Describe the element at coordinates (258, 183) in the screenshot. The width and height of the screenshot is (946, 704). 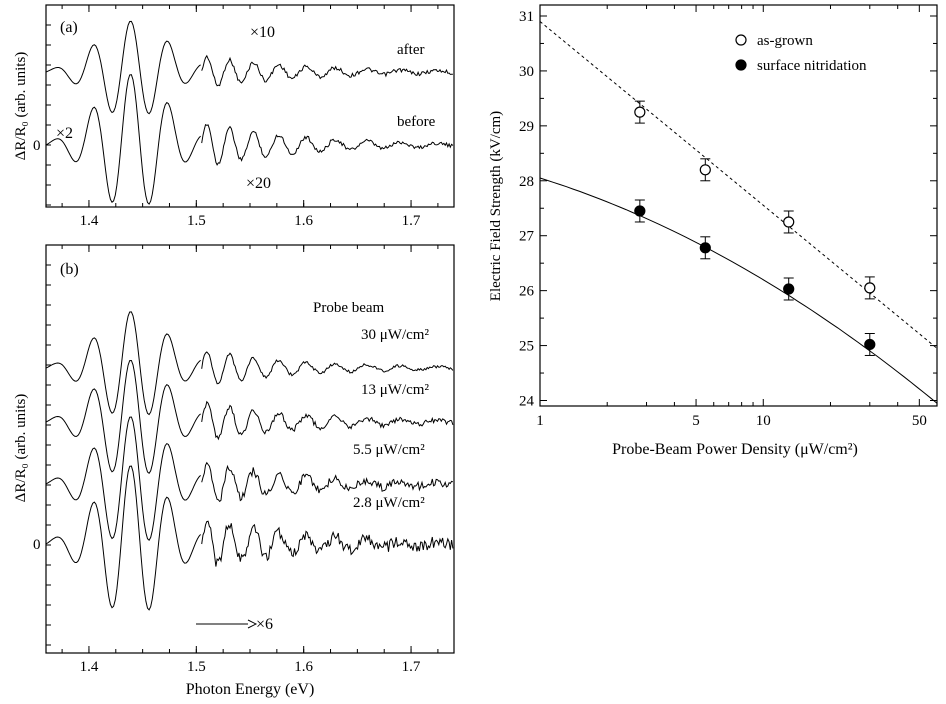
I see `panel-a-annotation-x20: ×20` at that location.